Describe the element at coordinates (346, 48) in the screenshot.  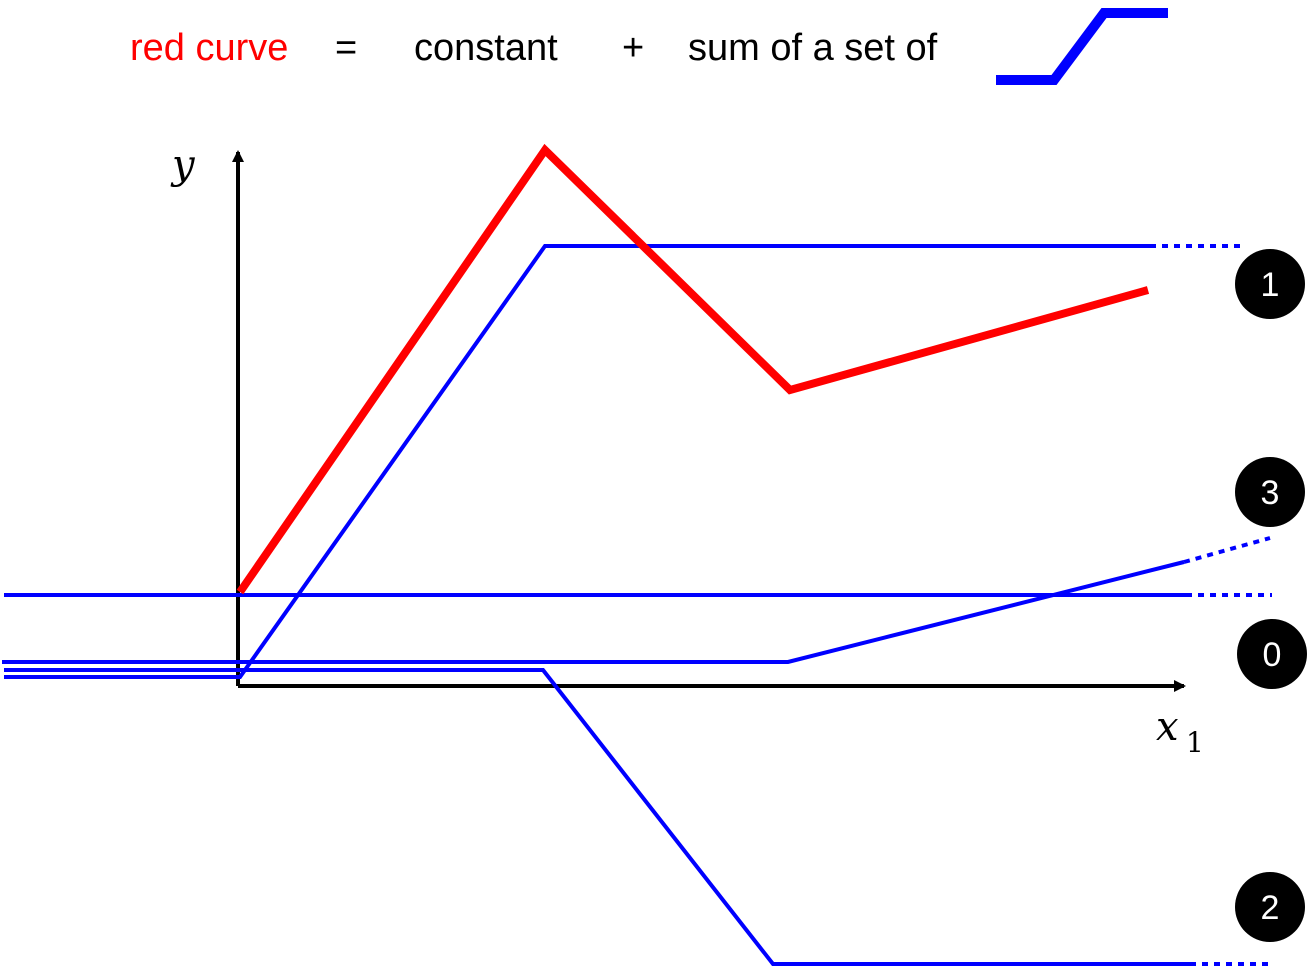
I see `equals-sign: =` at that location.